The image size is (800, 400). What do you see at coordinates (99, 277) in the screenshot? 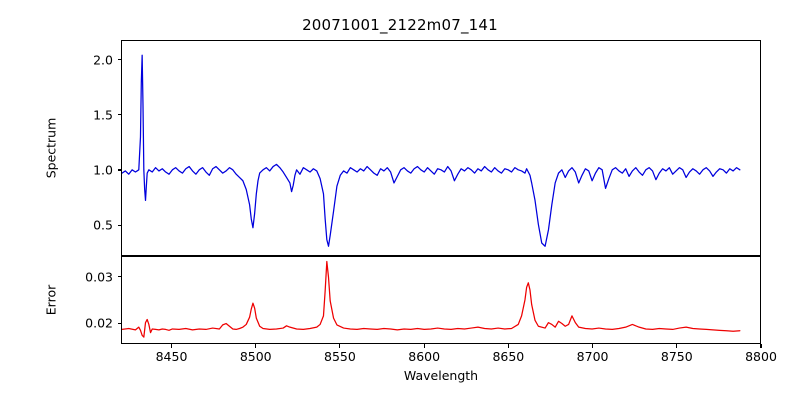
I see `error-y-tick-label: 0.03` at bounding box center [99, 277].